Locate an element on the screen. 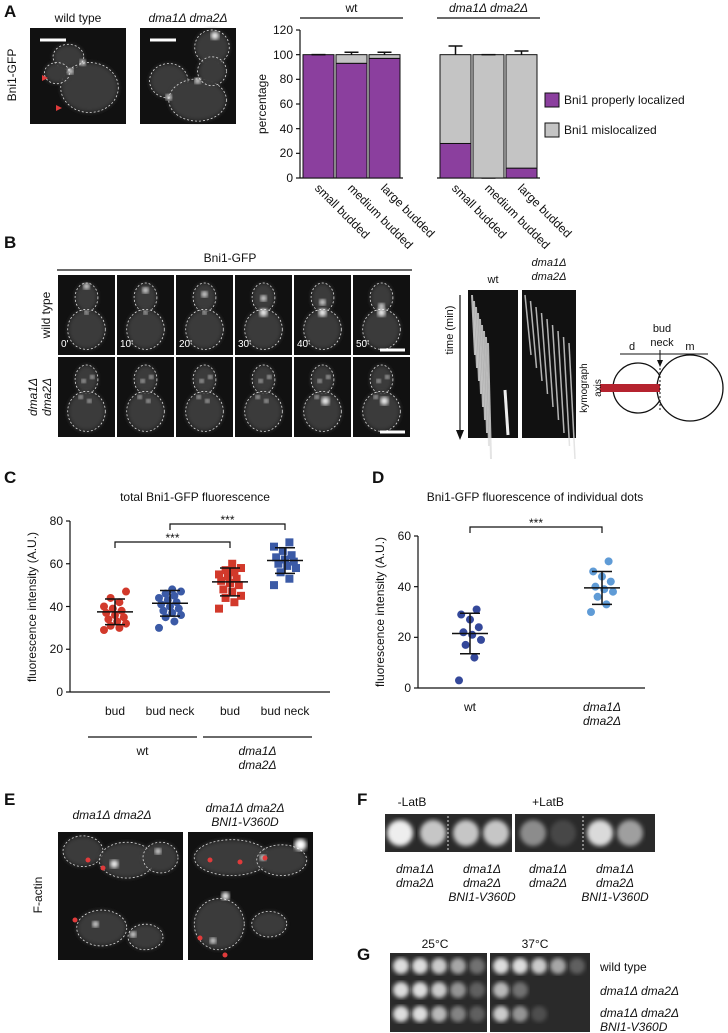 This screenshot has width=728, height=1033. significance-label: *** is located at coordinates (172, 538).